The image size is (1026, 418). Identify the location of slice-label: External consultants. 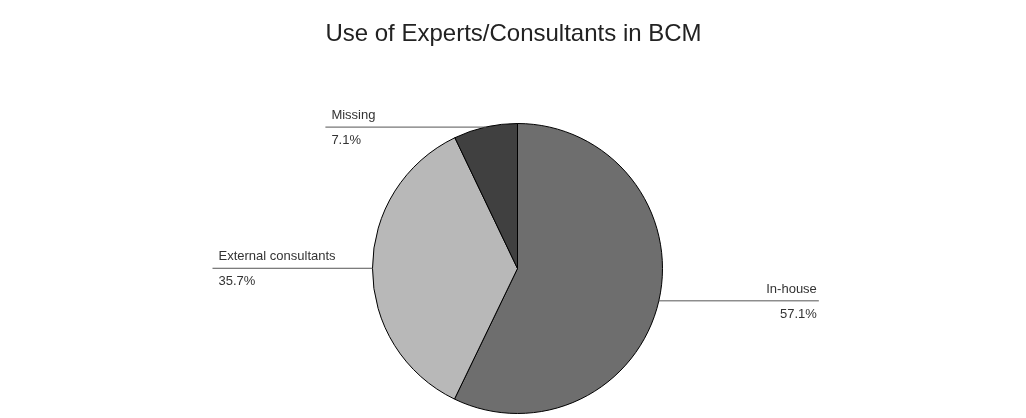
(277, 256).